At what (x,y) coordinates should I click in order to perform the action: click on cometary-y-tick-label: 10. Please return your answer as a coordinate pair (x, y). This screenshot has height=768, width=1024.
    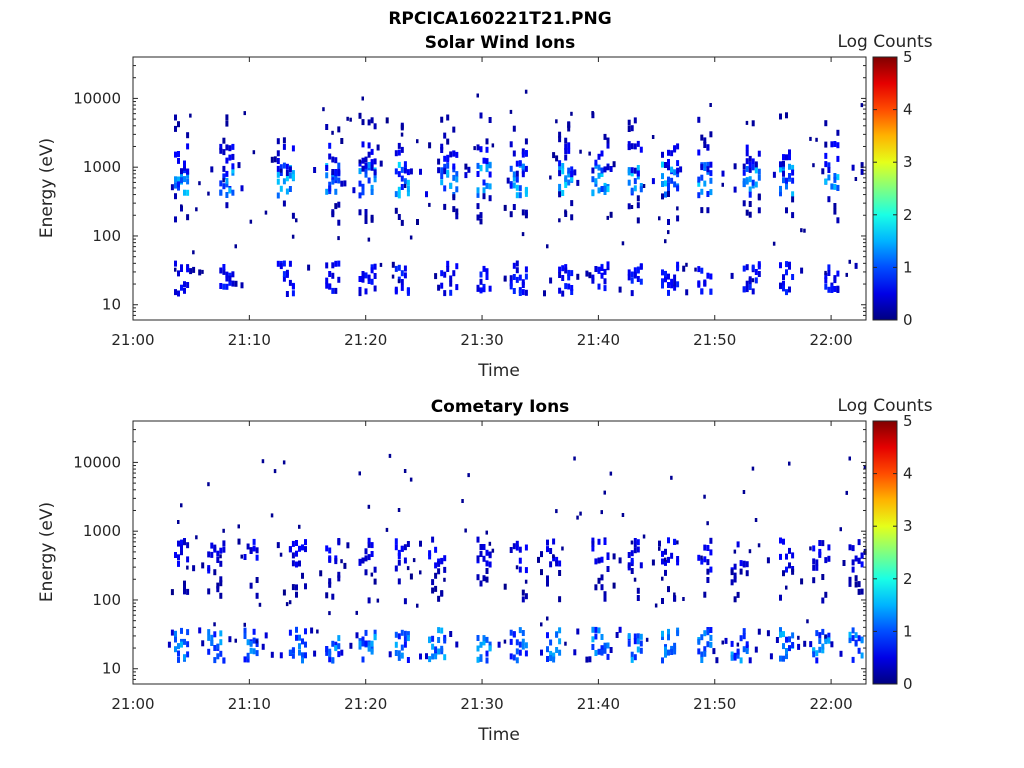
    Looking at the image, I should click on (111, 669).